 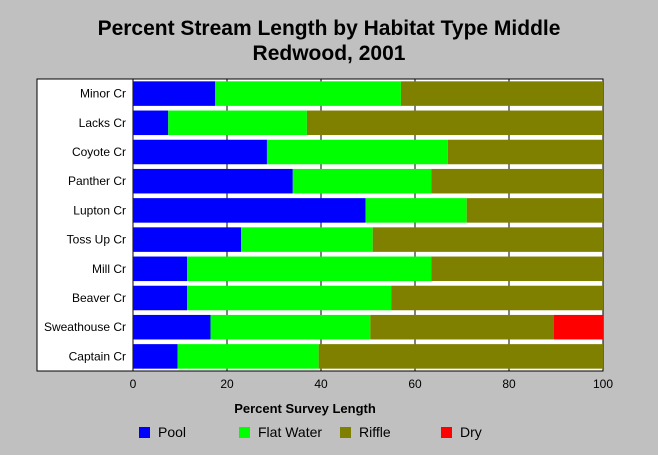 What do you see at coordinates (321, 384) in the screenshot?
I see `x-tick-label-2: 40` at bounding box center [321, 384].